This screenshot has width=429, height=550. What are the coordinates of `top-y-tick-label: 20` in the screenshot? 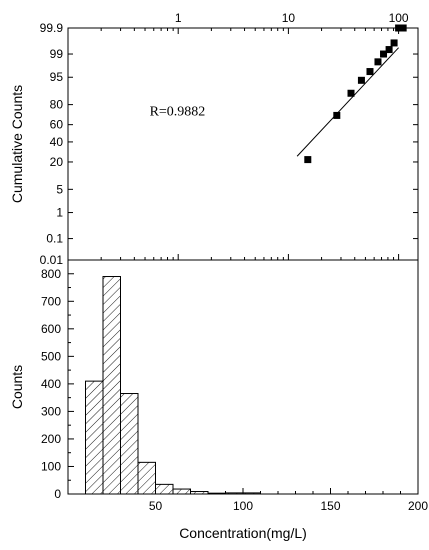 It's located at (57, 162).